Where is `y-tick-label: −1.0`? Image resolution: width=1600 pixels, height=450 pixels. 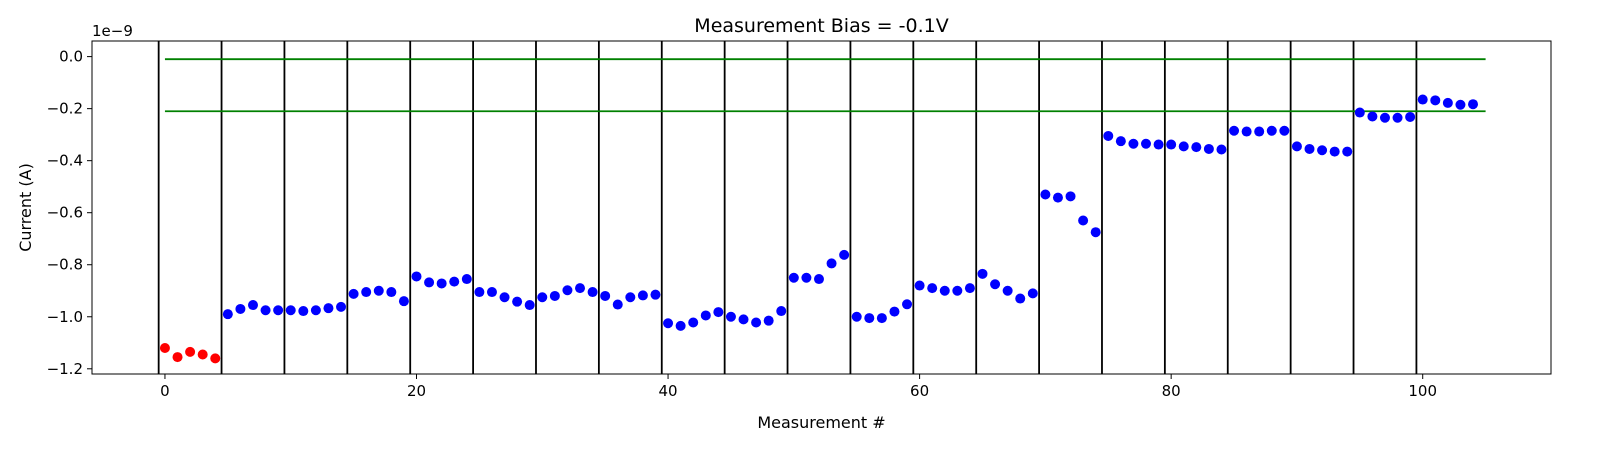 y-tick-label: −1.0 is located at coordinates (65, 317).